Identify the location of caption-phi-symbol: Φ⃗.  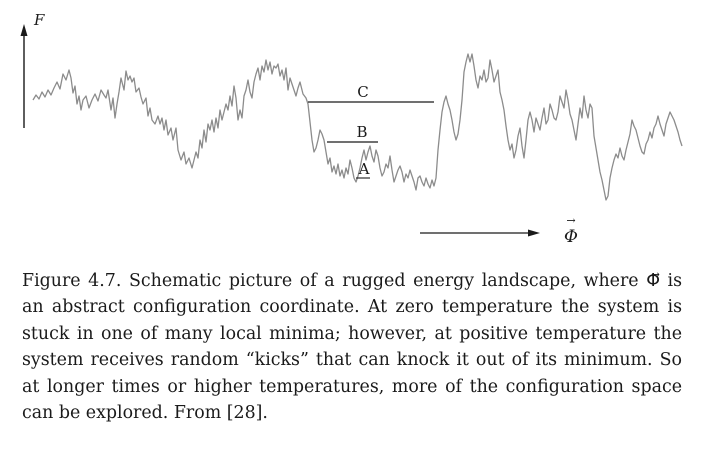
(653, 281).